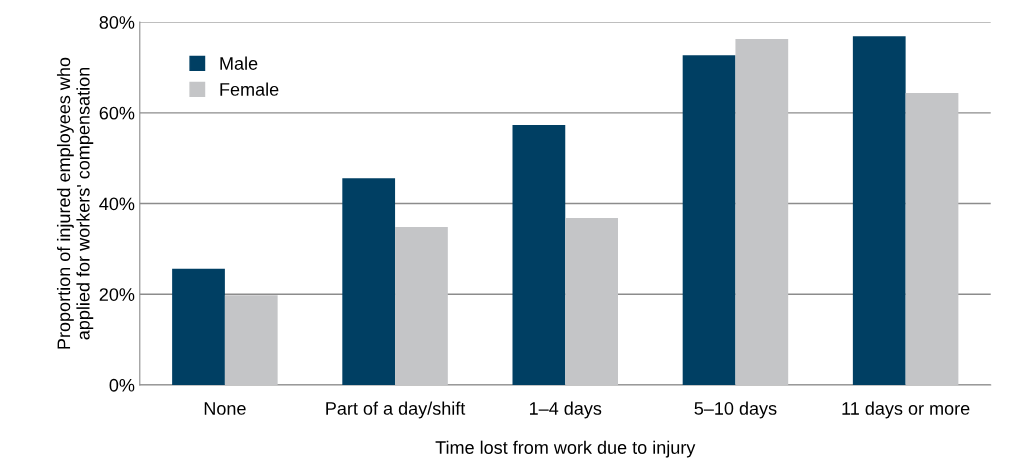 The height and width of the screenshot is (461, 1013). What do you see at coordinates (117, 204) in the screenshot?
I see `y-tick-label: 40%` at bounding box center [117, 204].